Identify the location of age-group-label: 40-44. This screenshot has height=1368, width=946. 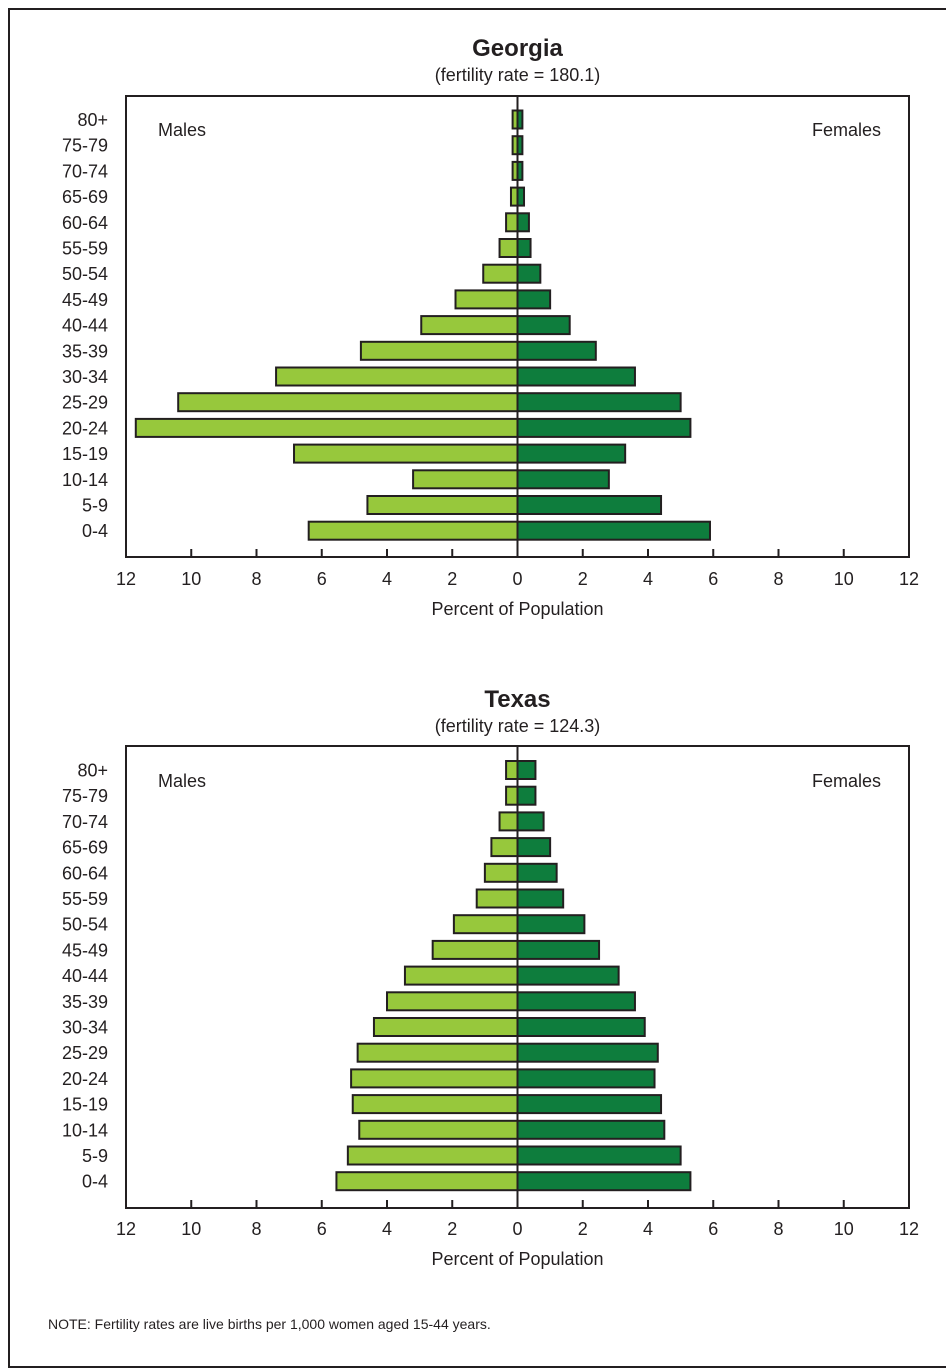
(85, 326).